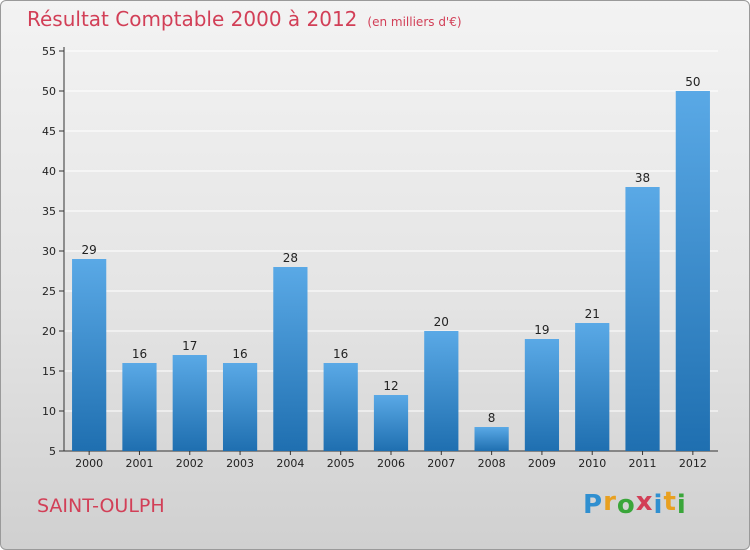 Image resolution: width=750 pixels, height=550 pixels. Describe the element at coordinates (89, 250) in the screenshot. I see `data-label-2000: 29` at that location.